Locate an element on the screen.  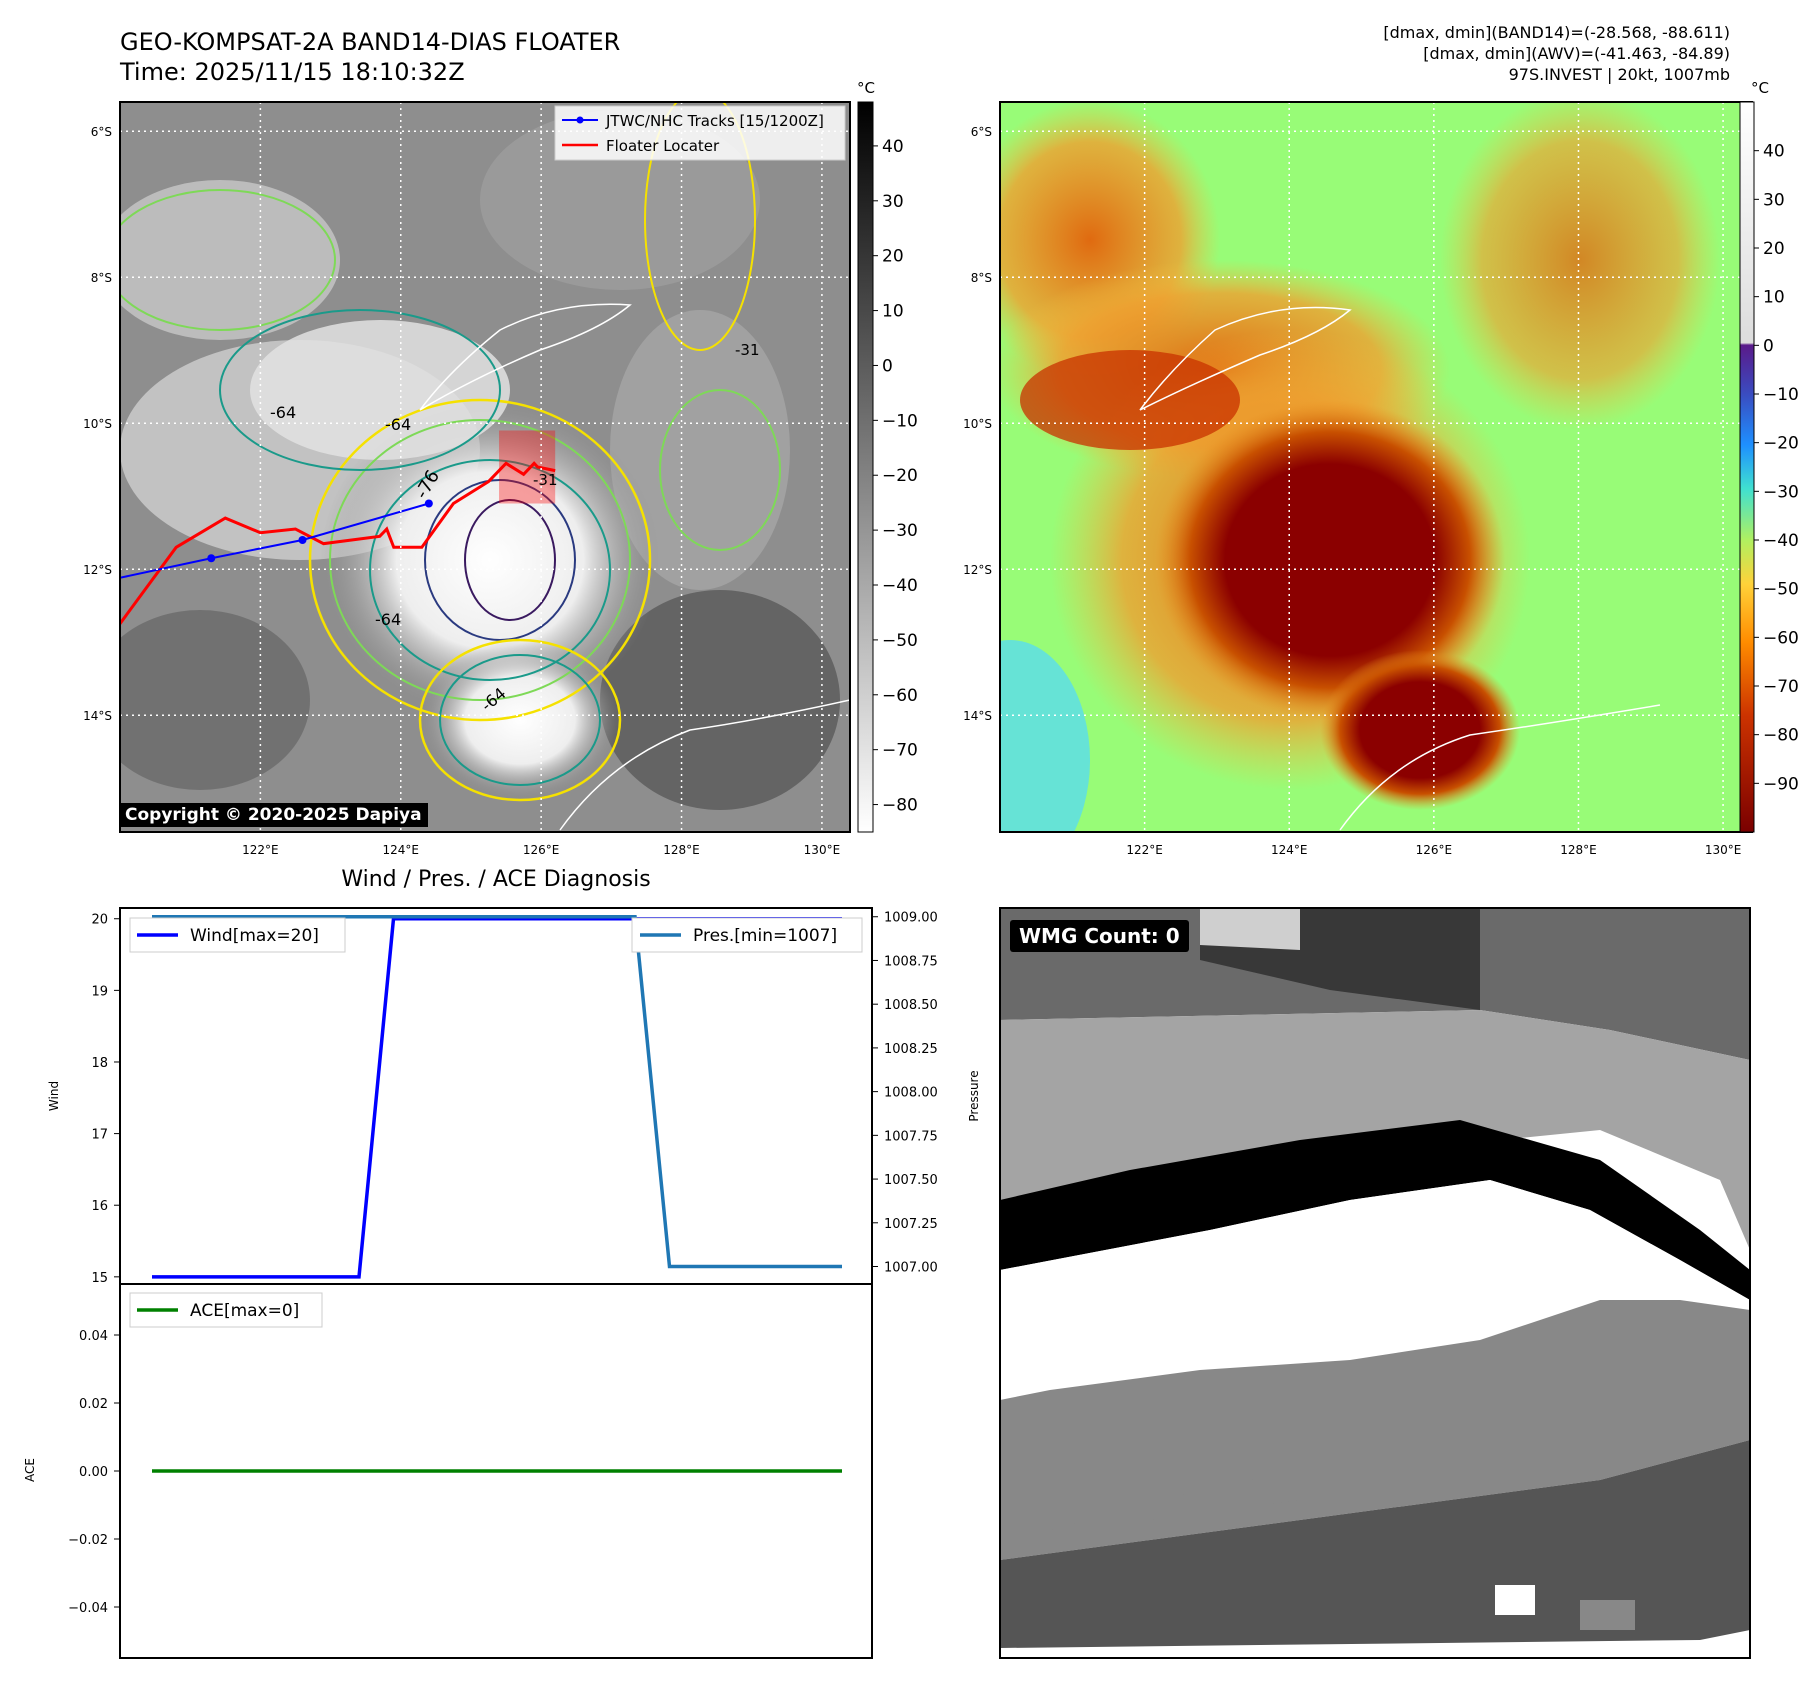
pressure-tick-label: 1007.00 is located at coordinates (911, 1268).